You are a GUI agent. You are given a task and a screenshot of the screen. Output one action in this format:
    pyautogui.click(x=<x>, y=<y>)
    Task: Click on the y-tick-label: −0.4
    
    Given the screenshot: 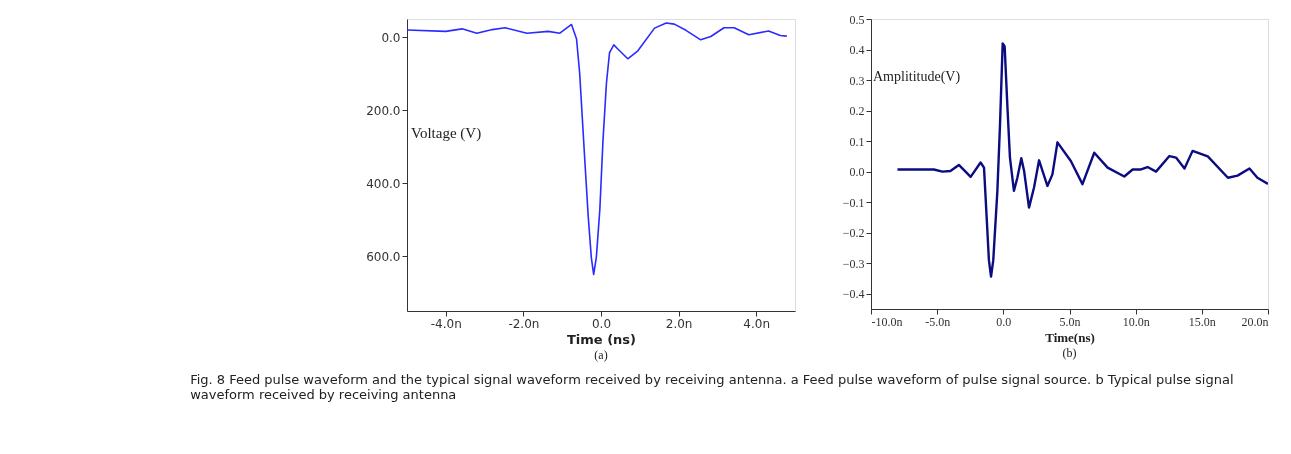 What is the action you would take?
    pyautogui.click(x=853, y=294)
    